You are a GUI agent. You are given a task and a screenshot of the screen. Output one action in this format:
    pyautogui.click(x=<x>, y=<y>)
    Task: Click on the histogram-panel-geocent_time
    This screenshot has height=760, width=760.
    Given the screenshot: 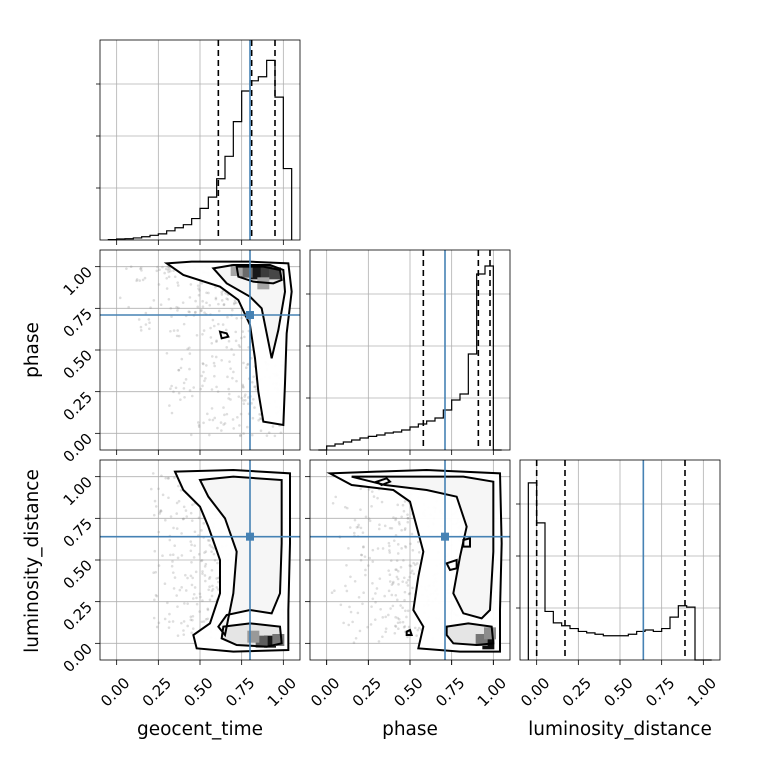 What is the action you would take?
    pyautogui.click(x=198, y=140)
    